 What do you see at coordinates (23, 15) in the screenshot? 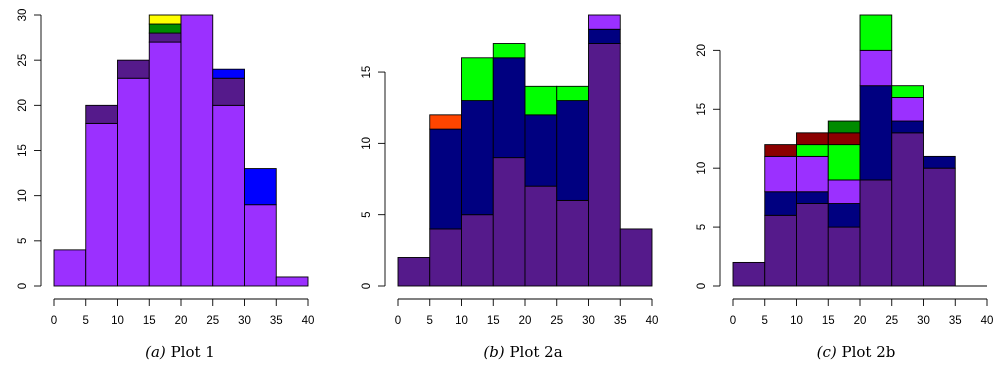
I see `y-tick-label: 30` at bounding box center [23, 15].